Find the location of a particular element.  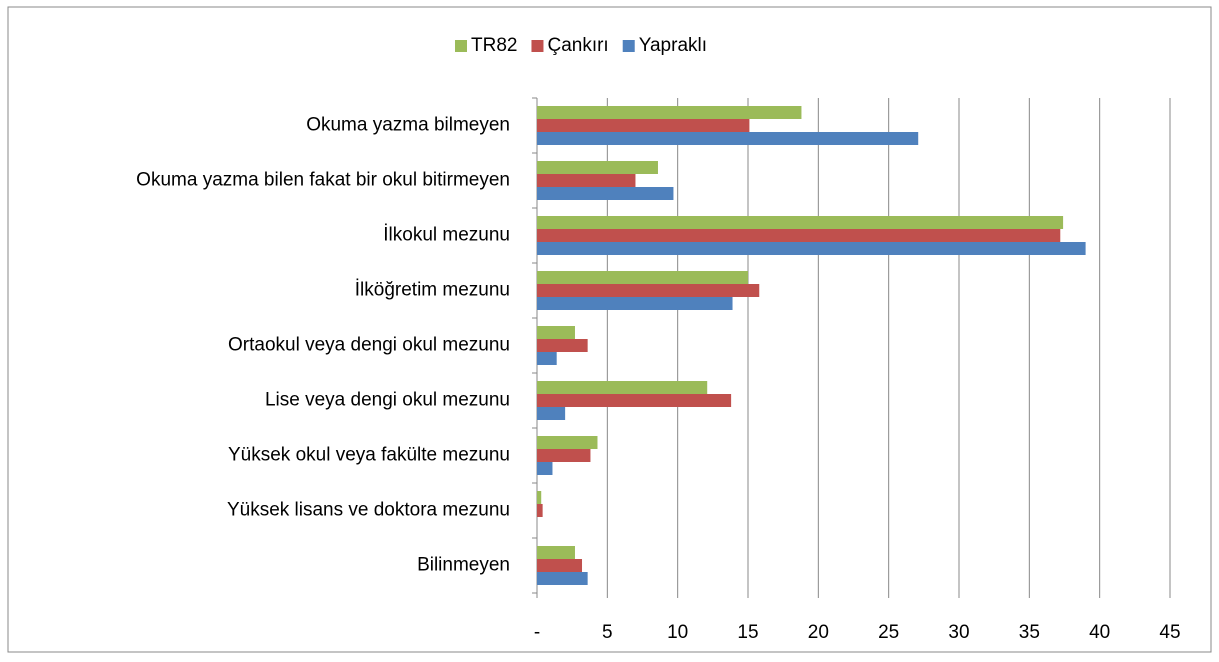

y-tick-label: İlkokul mezunu is located at coordinates (446, 235).